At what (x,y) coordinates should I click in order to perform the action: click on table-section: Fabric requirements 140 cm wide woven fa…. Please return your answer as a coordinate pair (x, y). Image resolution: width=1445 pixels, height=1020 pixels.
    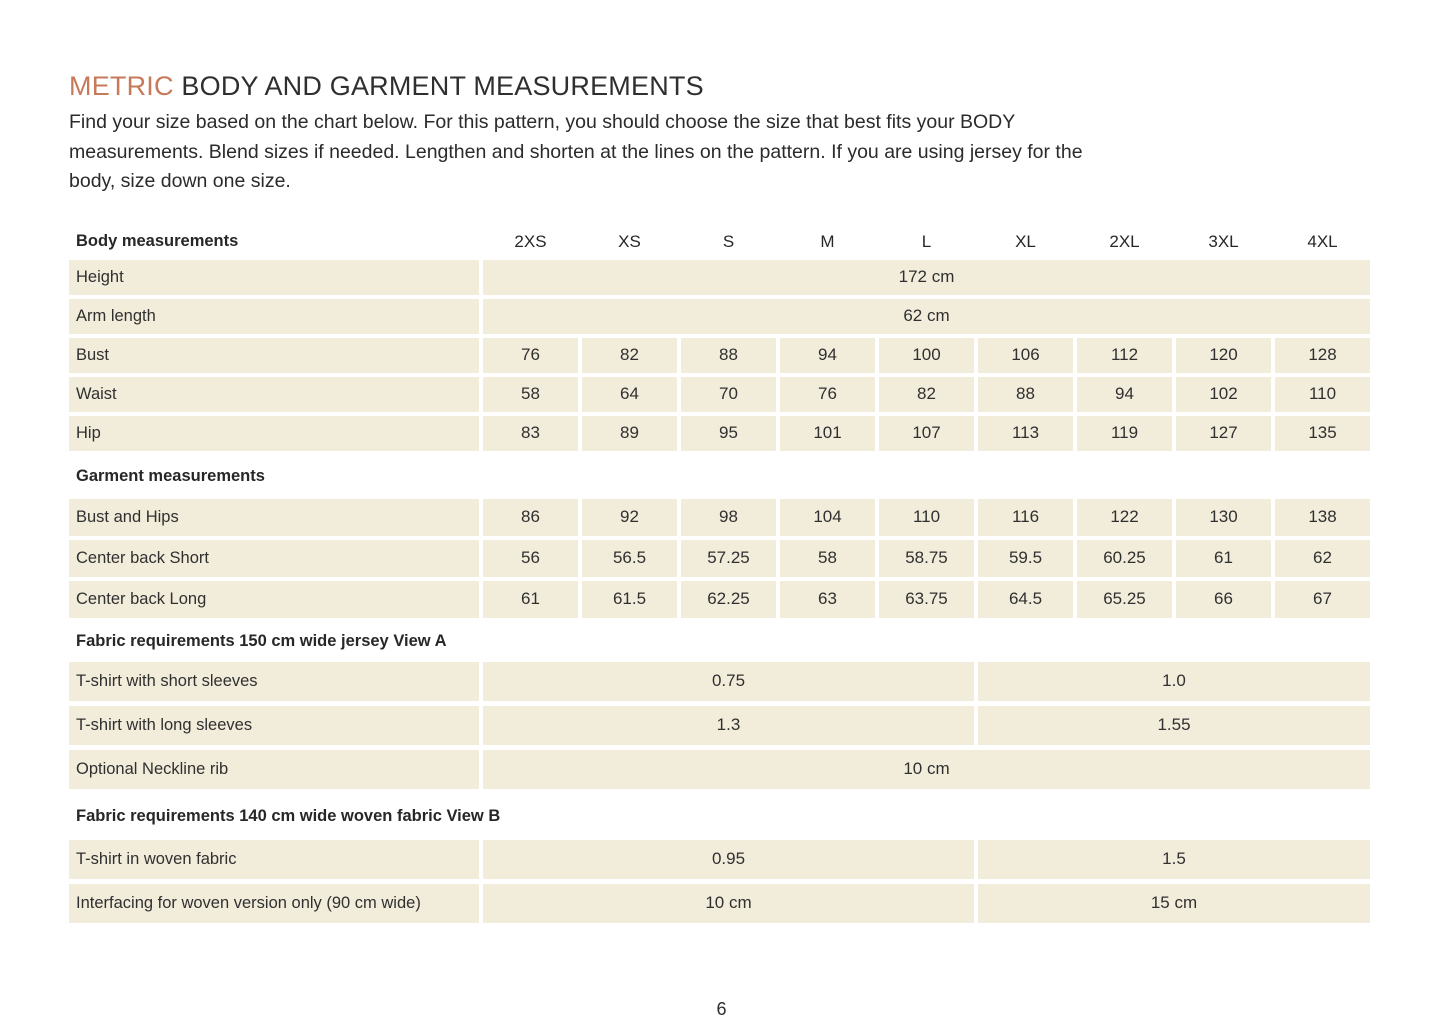
    Looking at the image, I should click on (721, 858).